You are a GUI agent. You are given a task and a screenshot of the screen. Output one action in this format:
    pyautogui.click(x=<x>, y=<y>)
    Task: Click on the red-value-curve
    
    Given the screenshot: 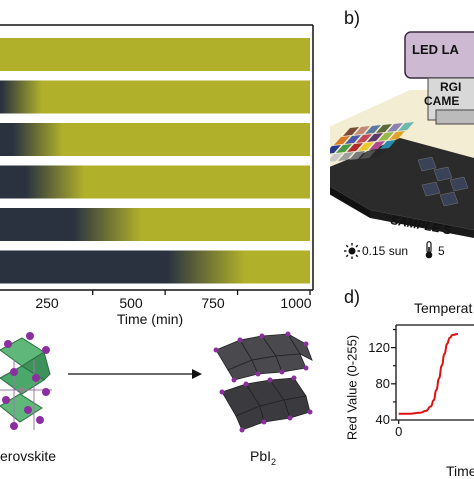 What is the action you would take?
    pyautogui.click(x=428, y=374)
    